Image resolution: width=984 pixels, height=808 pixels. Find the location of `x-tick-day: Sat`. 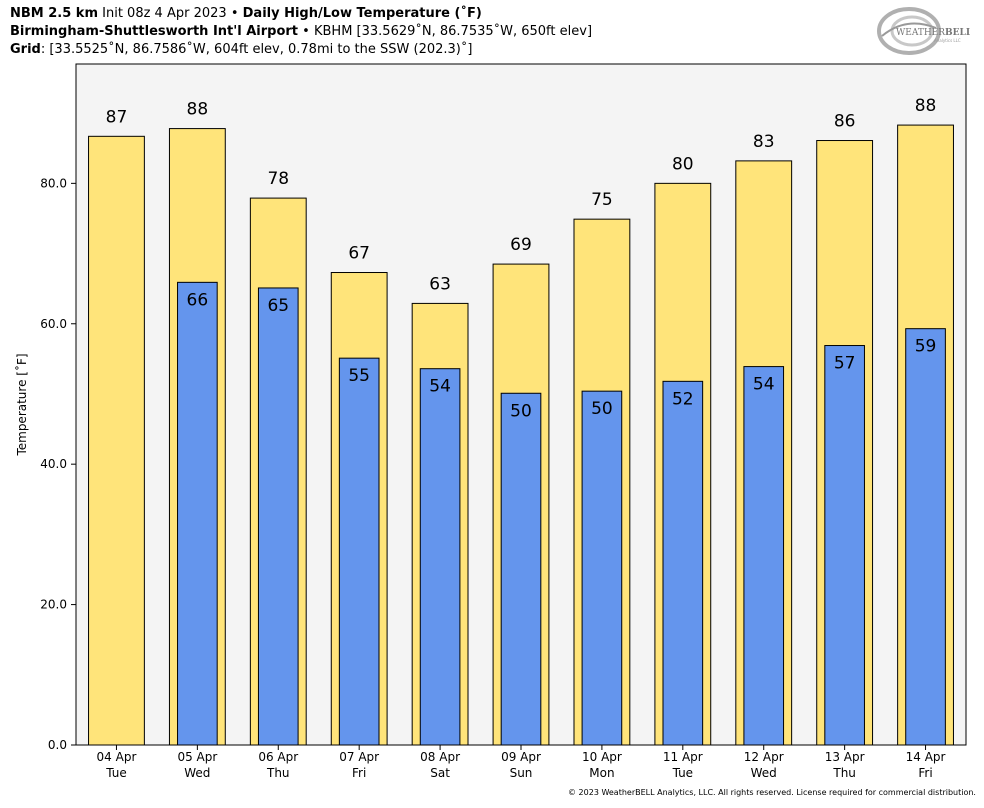

x-tick-day: Sat is located at coordinates (440, 773).